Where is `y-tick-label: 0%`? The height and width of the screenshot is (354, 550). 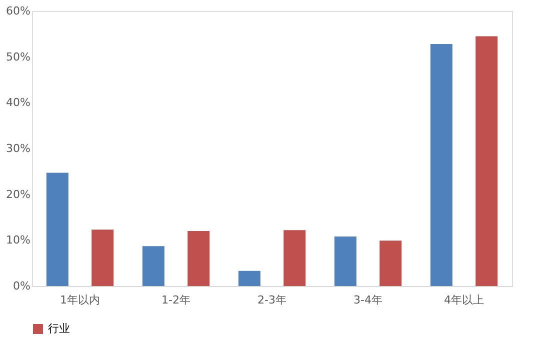
y-tick-label: 0% is located at coordinates (21, 286).